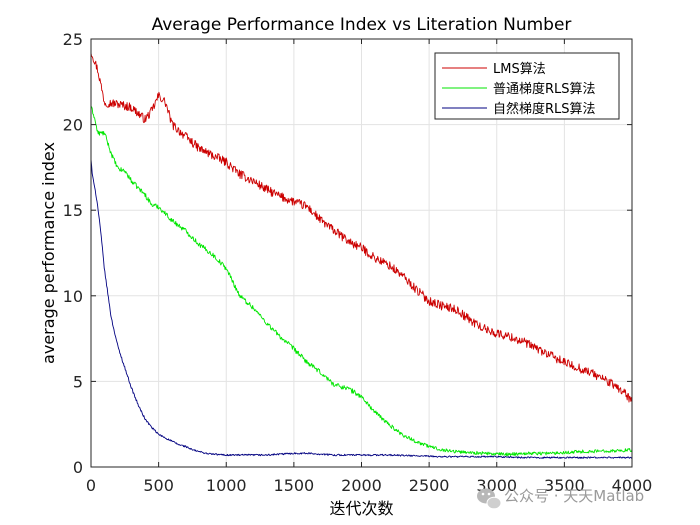  What do you see at coordinates (91, 485) in the screenshot?
I see `x-tick-label: 0` at bounding box center [91, 485].